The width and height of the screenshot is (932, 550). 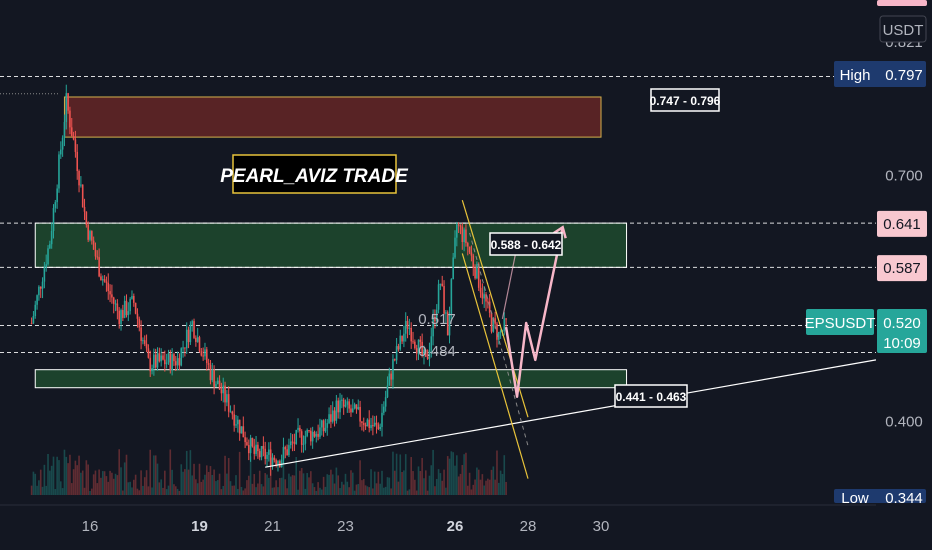 What do you see at coordinates (466, 527) in the screenshot?
I see `time-axis: 16 19 21 23 26 28 30` at bounding box center [466, 527].